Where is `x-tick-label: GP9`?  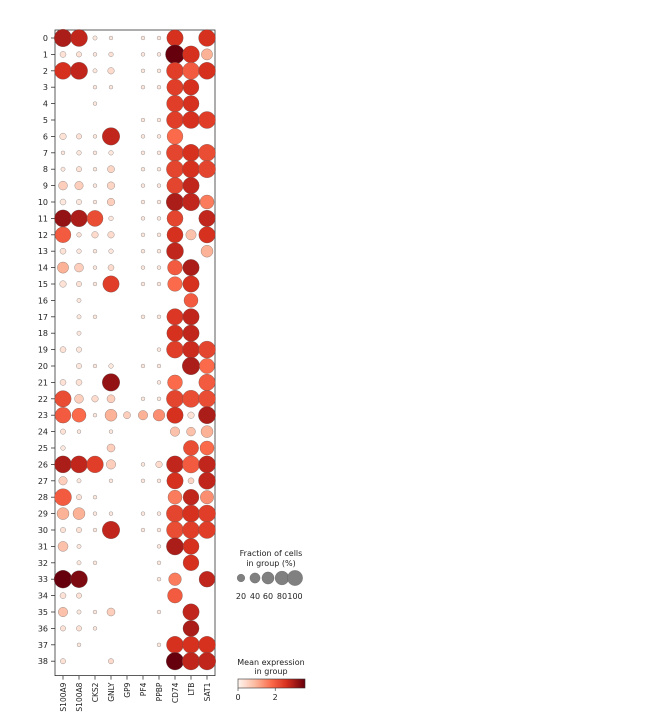
x-tick-label: GP9 is located at coordinates (127, 689).